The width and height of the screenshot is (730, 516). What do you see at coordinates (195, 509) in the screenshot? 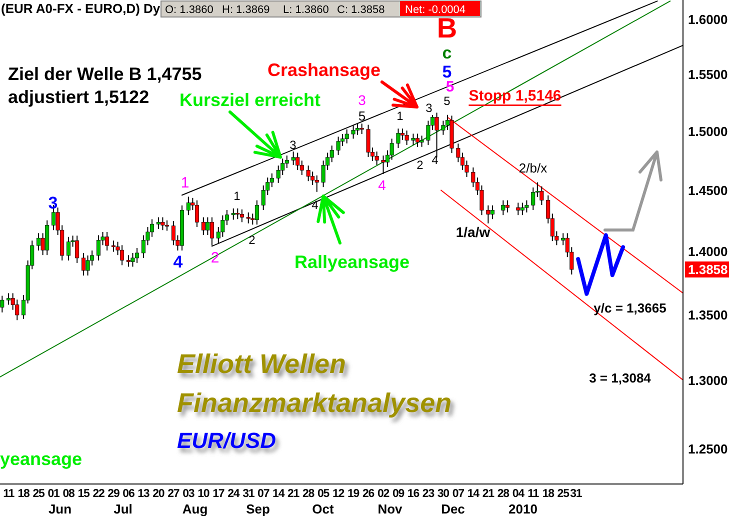
I see `text: Aug` at bounding box center [195, 509].